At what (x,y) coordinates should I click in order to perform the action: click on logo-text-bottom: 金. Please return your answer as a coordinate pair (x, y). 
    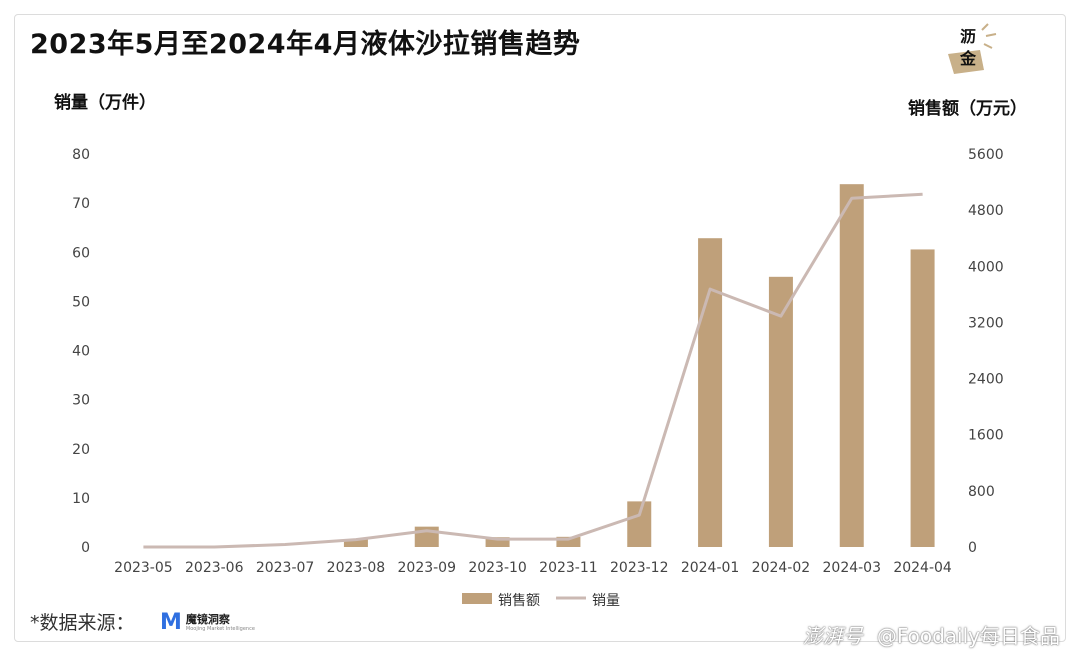
    Looking at the image, I should click on (968, 58).